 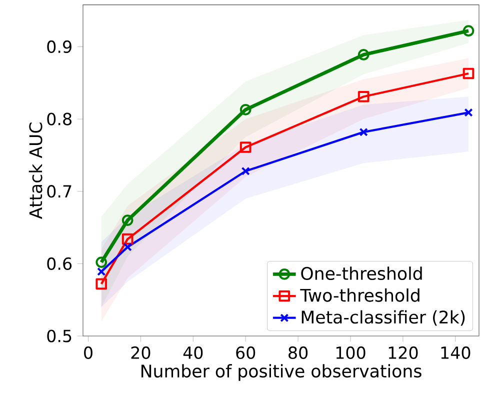 I want to click on x-tick-label: 0, so click(x=88, y=353).